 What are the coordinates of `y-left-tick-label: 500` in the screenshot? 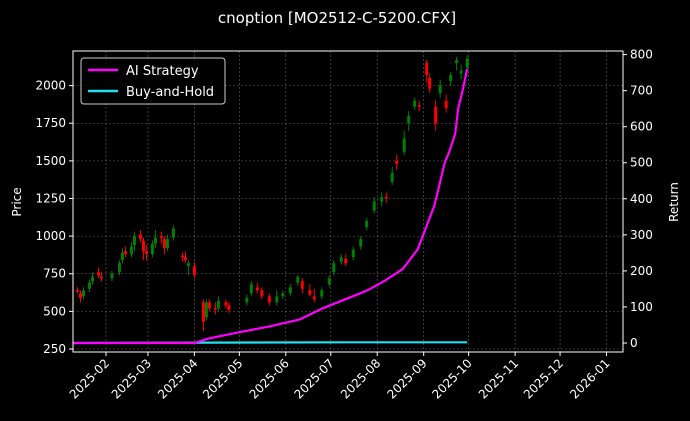 It's located at (54, 311).